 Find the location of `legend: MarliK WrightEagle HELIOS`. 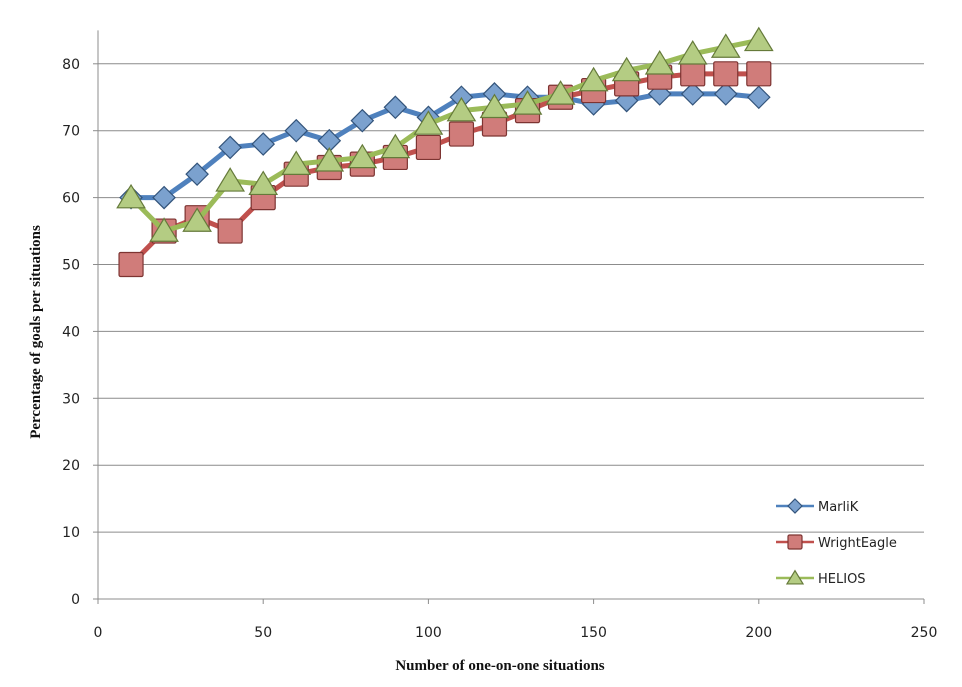

legend: MarliK WrightEagle HELIOS is located at coordinates (836, 542).